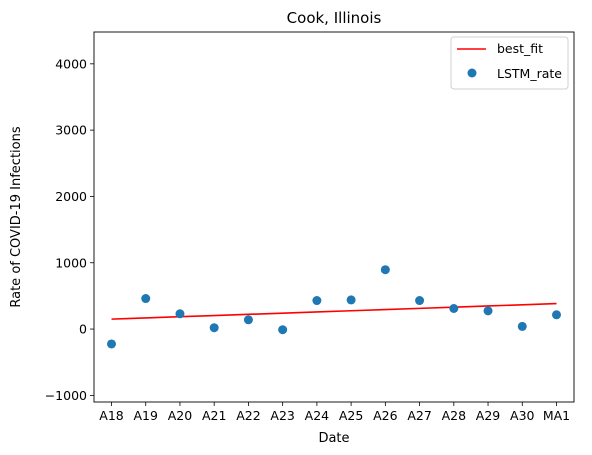 The width and height of the screenshot is (592, 455). Describe the element at coordinates (472, 73) in the screenshot. I see `legend-swatch-lstm-rate` at that location.